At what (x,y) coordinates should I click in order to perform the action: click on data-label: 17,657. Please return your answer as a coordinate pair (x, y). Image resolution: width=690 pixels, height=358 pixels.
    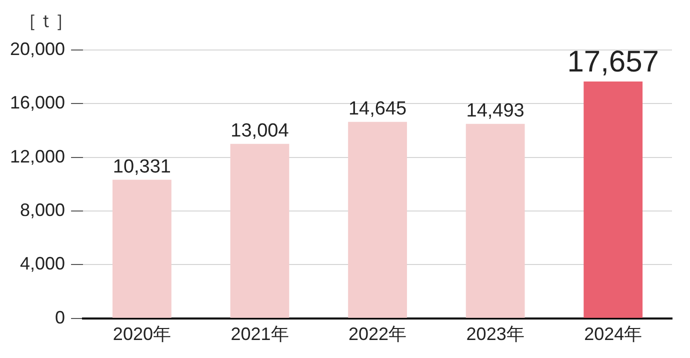
    Looking at the image, I should click on (613, 62).